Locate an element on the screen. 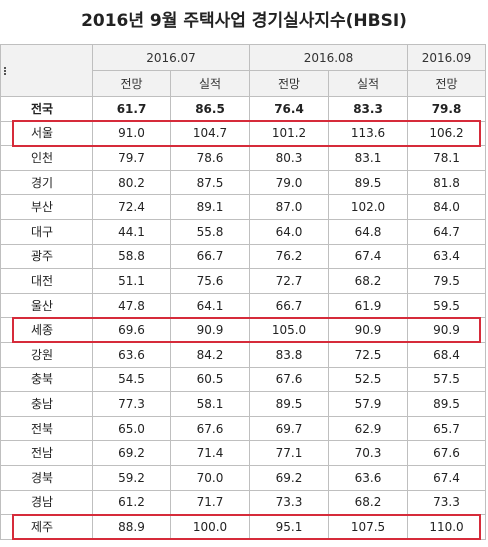 This screenshot has width=488, height=547. value-cell: 52.5 is located at coordinates (368, 379).